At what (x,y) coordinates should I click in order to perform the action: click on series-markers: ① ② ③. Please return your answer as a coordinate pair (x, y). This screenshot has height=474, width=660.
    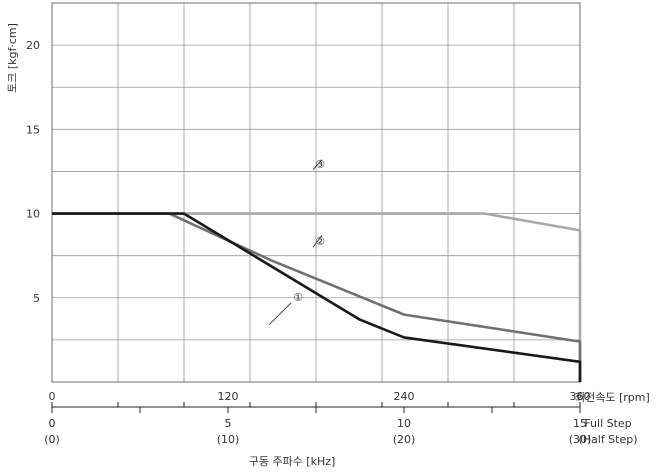
    Looking at the image, I should click on (296, 242).